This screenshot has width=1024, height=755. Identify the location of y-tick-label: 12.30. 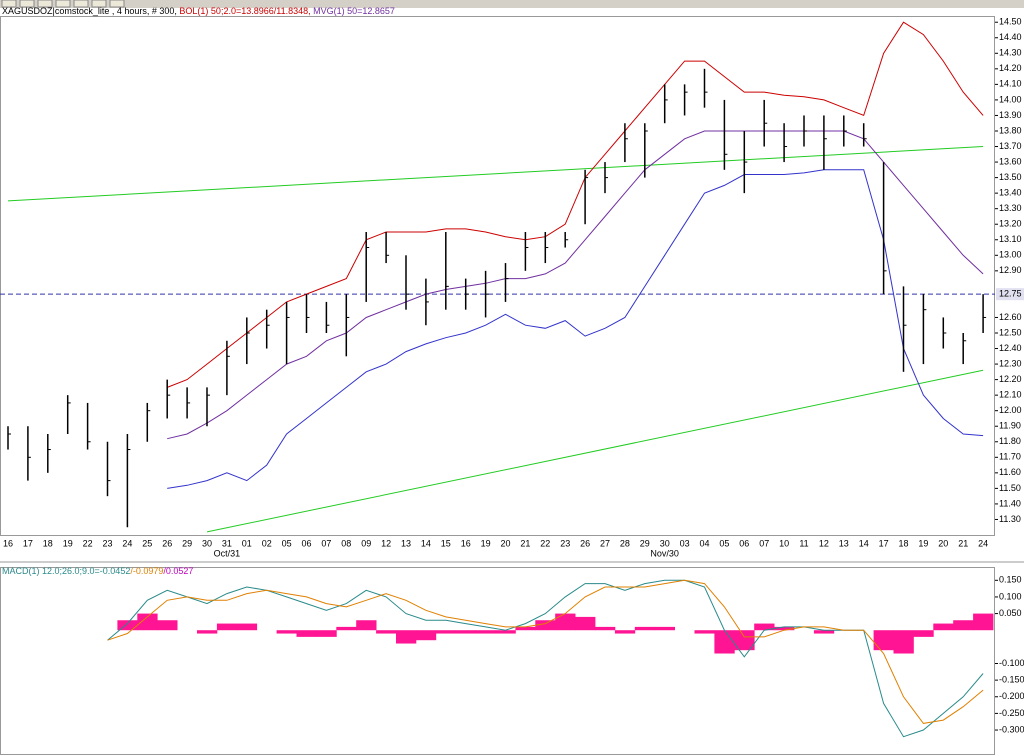
(1010, 363).